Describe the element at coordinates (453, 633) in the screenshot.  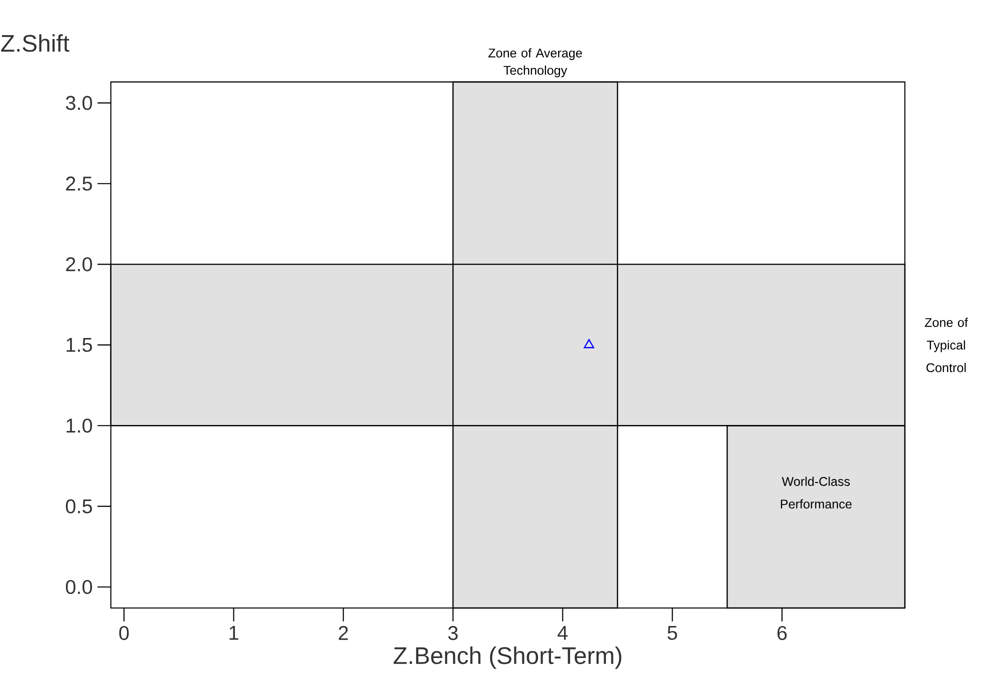
I see `x-tick-label: 3` at that location.